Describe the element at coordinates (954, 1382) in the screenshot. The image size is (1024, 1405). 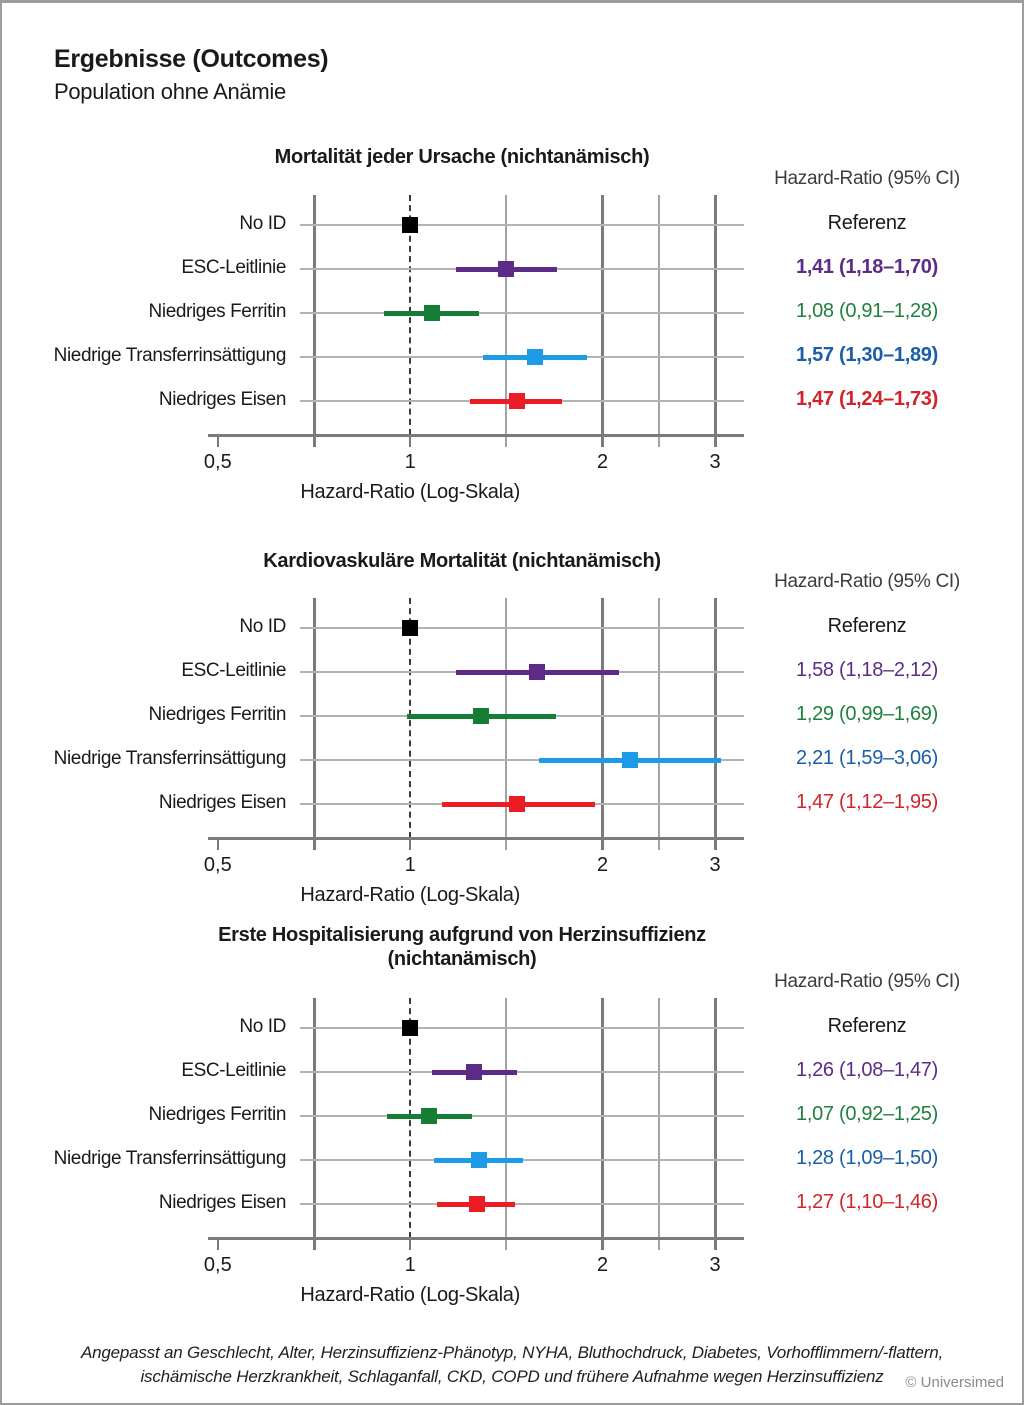
I see `credit-universimed: © Universimed` at that location.